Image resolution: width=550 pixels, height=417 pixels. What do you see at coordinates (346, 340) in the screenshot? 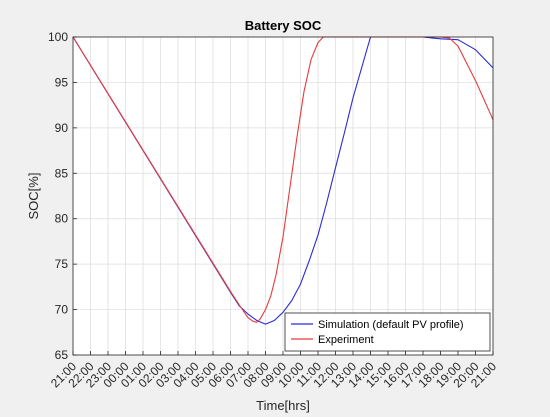
I see `legend-label-experiment: Experiment` at bounding box center [346, 340].